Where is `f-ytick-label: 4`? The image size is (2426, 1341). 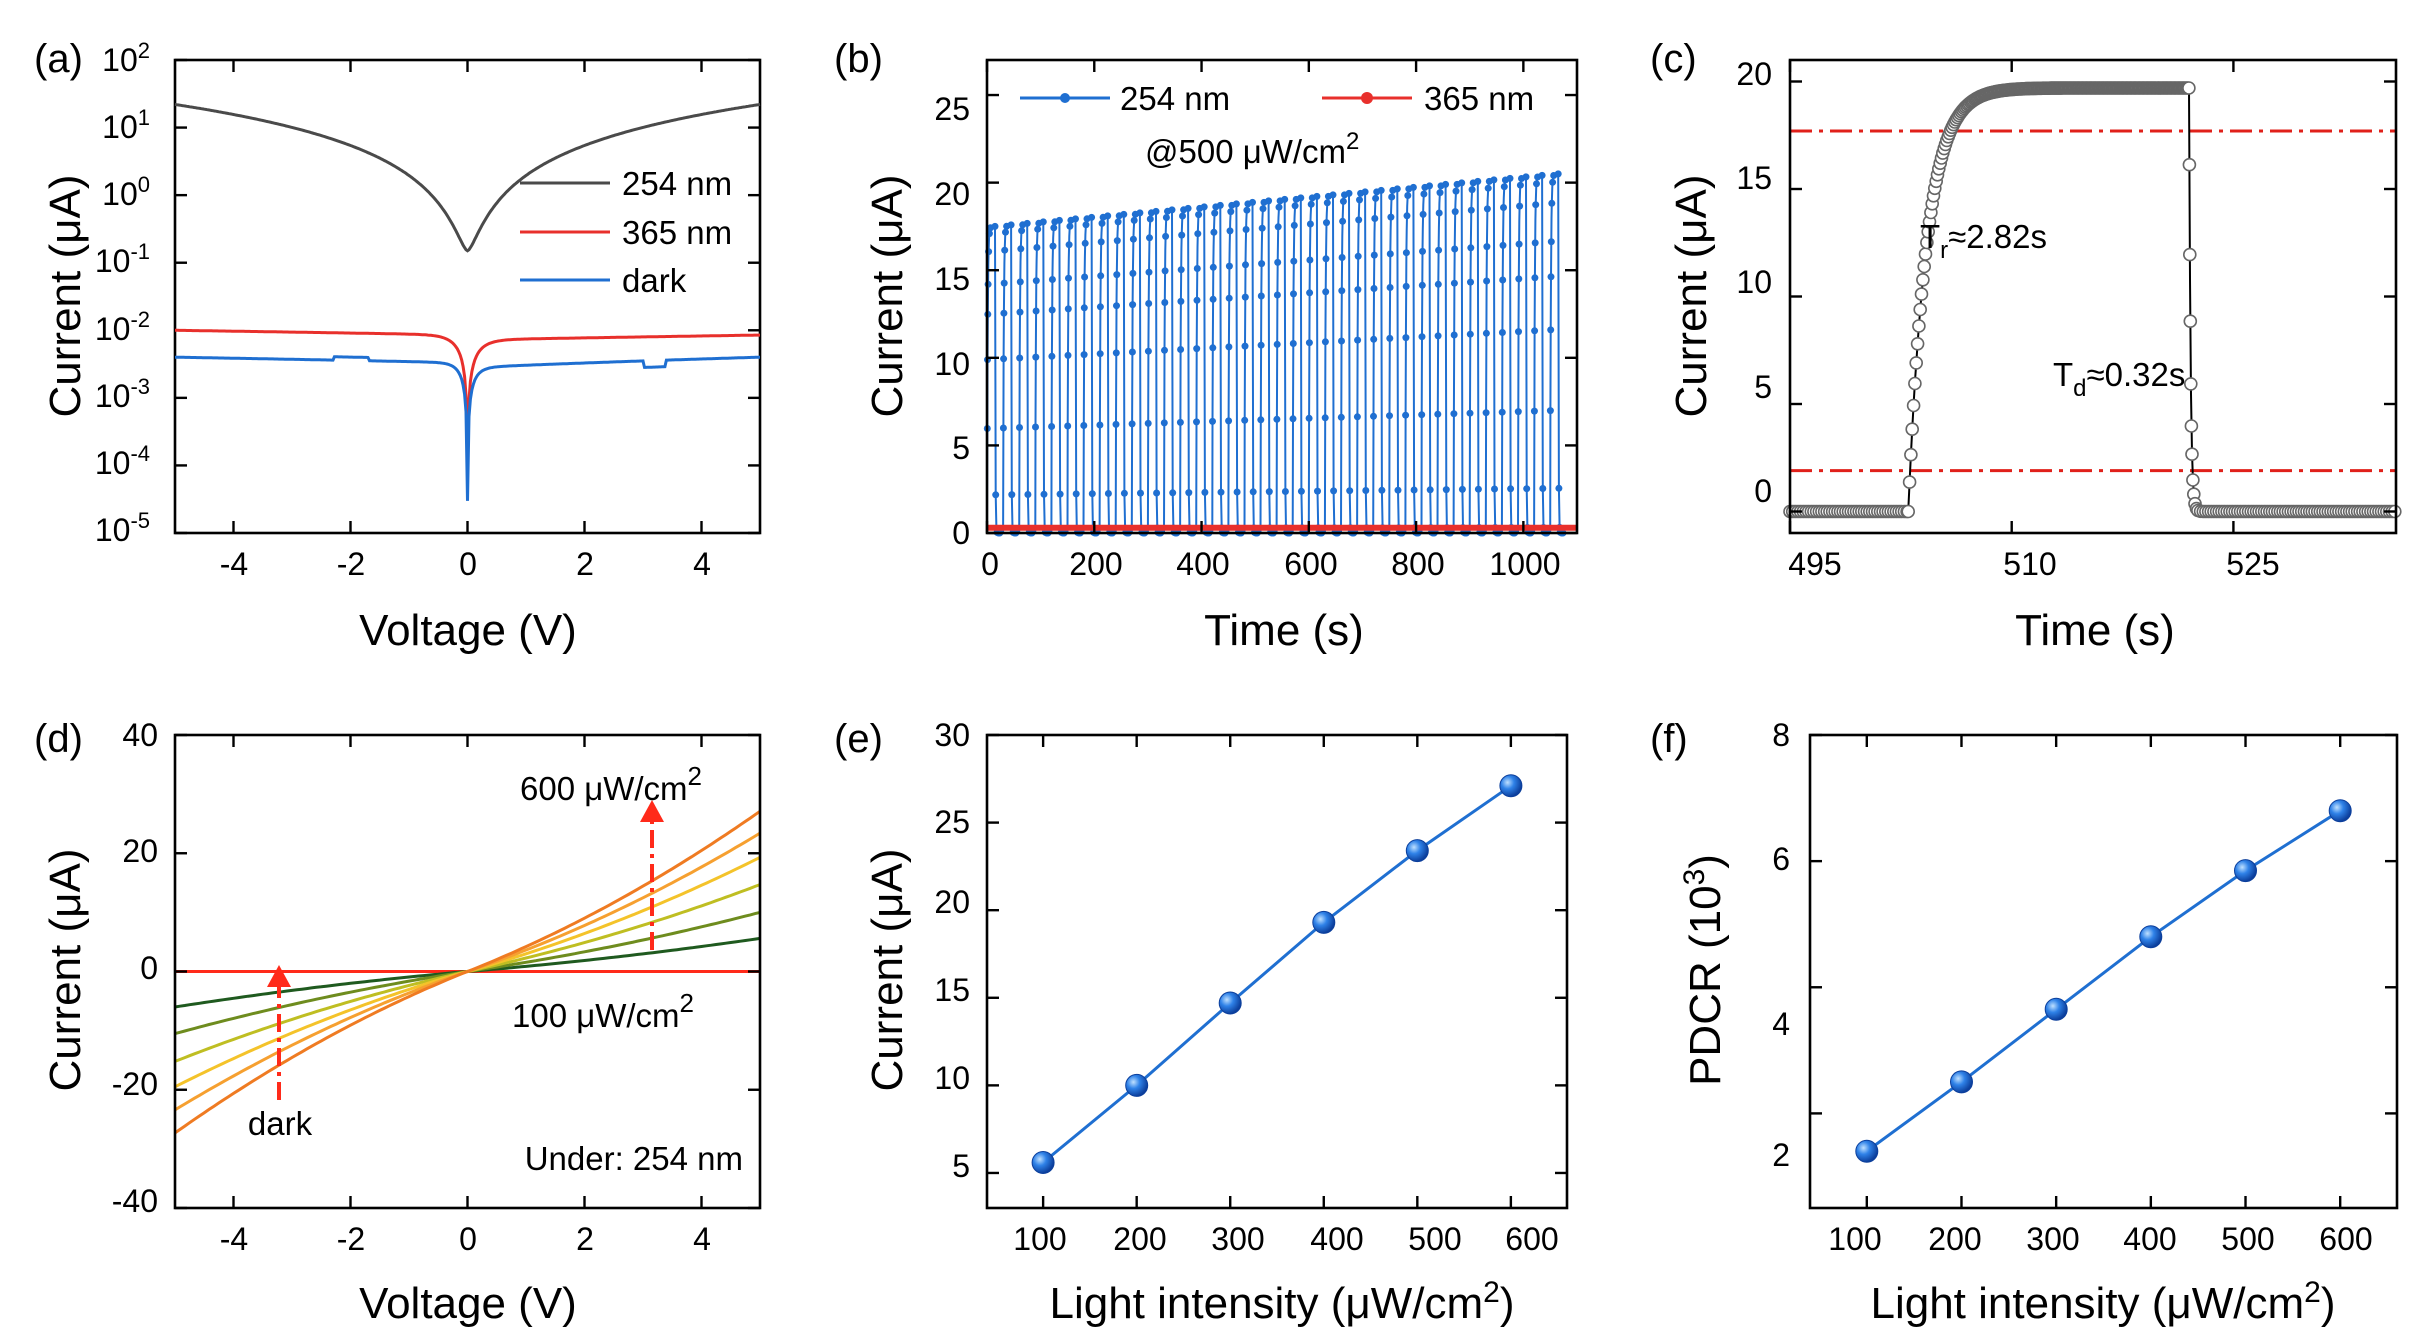 f-ytick-label: 4 is located at coordinates (1781, 1024).